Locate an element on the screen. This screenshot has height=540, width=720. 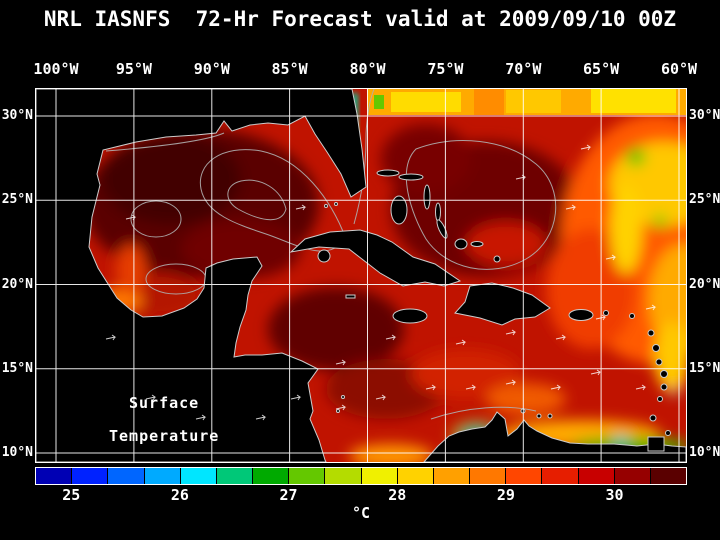
map-annotation-temperature: Temperature is located at coordinates (164, 436).